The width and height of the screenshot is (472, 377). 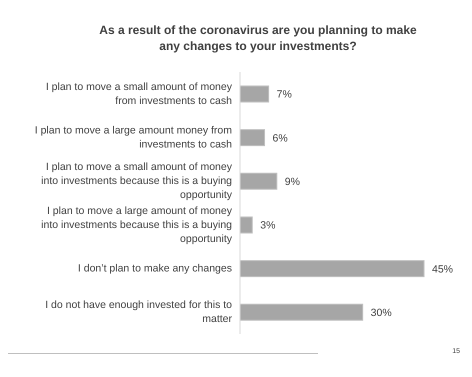 What do you see at coordinates (284, 94) in the screenshot?
I see `data-label: 7%` at bounding box center [284, 94].